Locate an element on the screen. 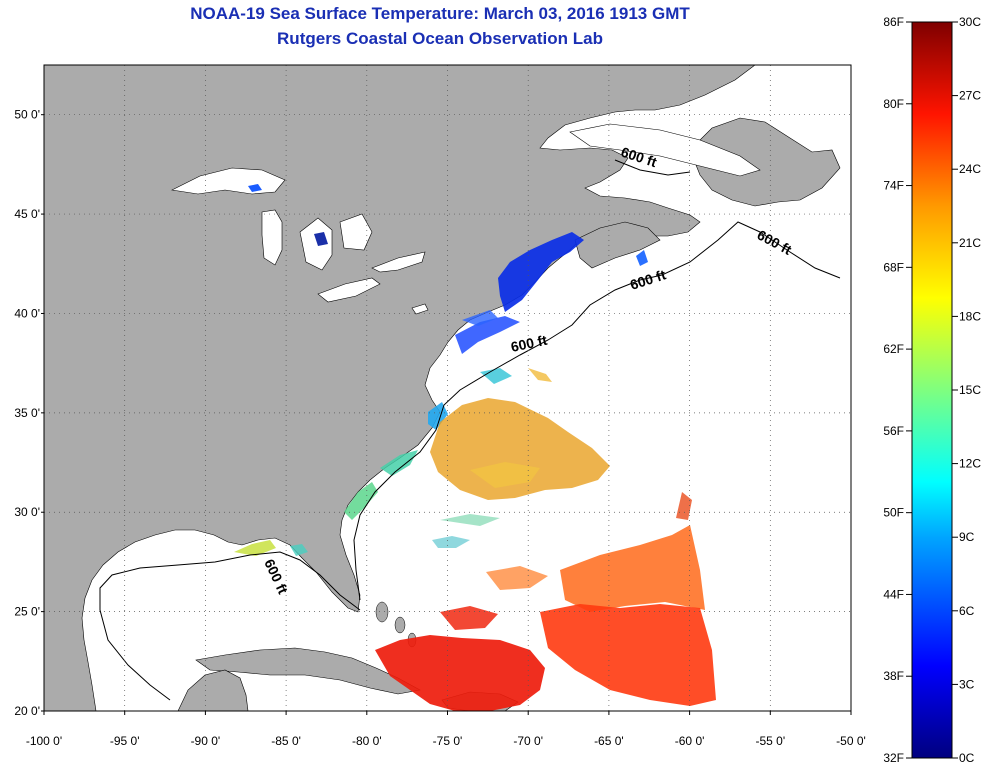 This screenshot has height=770, width=984. colorbar-c-label: 9C is located at coordinates (967, 537).